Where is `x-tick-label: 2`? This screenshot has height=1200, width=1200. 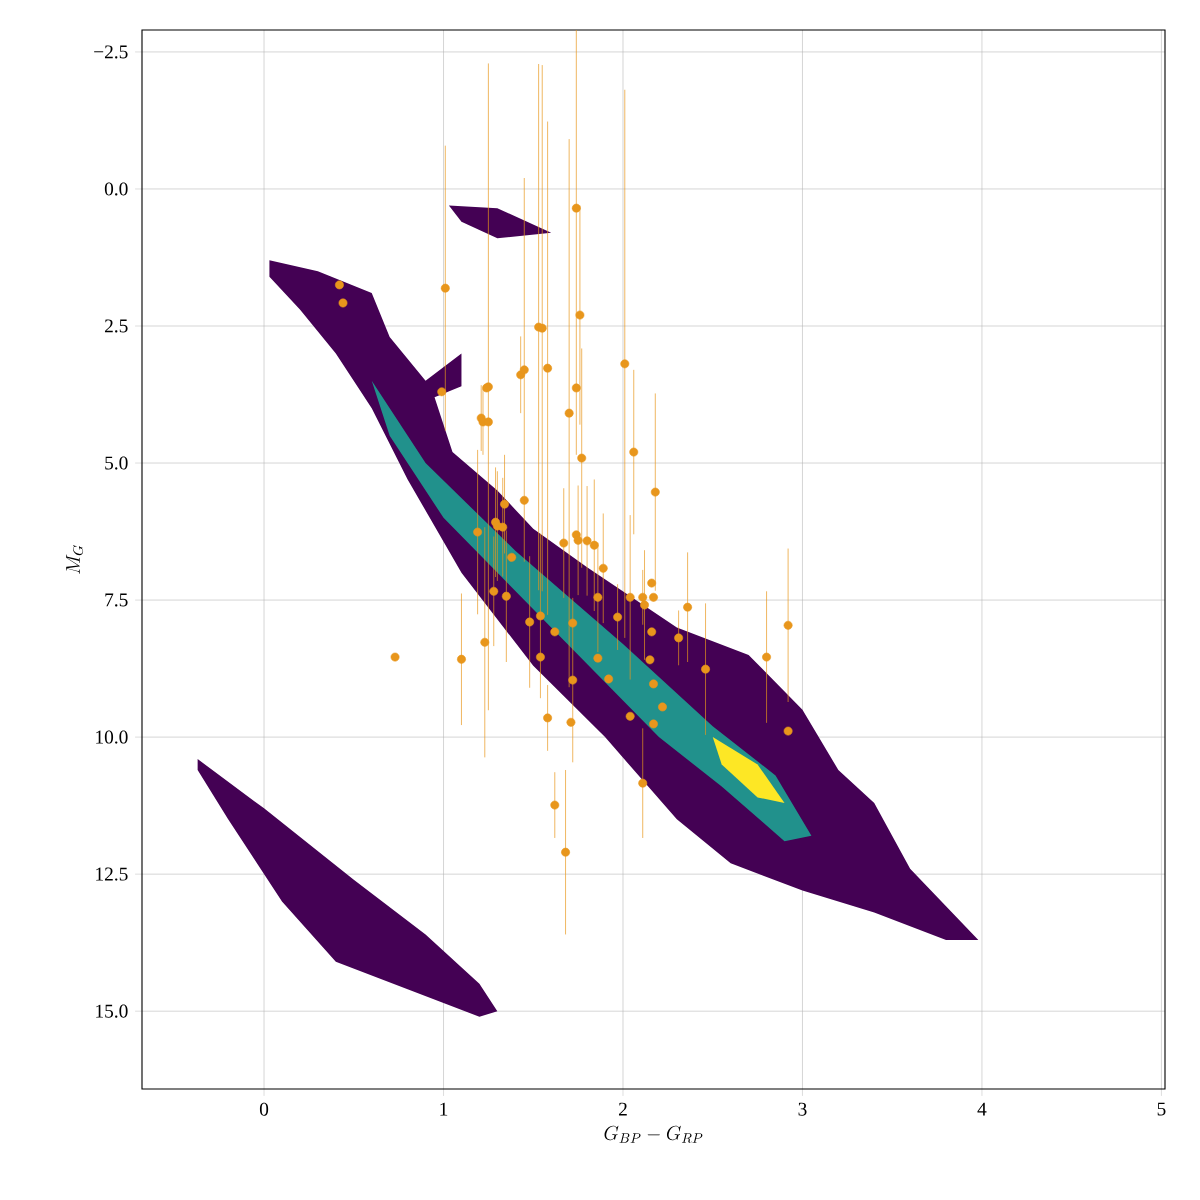
x-tick-label: 2 is located at coordinates (622, 1109).